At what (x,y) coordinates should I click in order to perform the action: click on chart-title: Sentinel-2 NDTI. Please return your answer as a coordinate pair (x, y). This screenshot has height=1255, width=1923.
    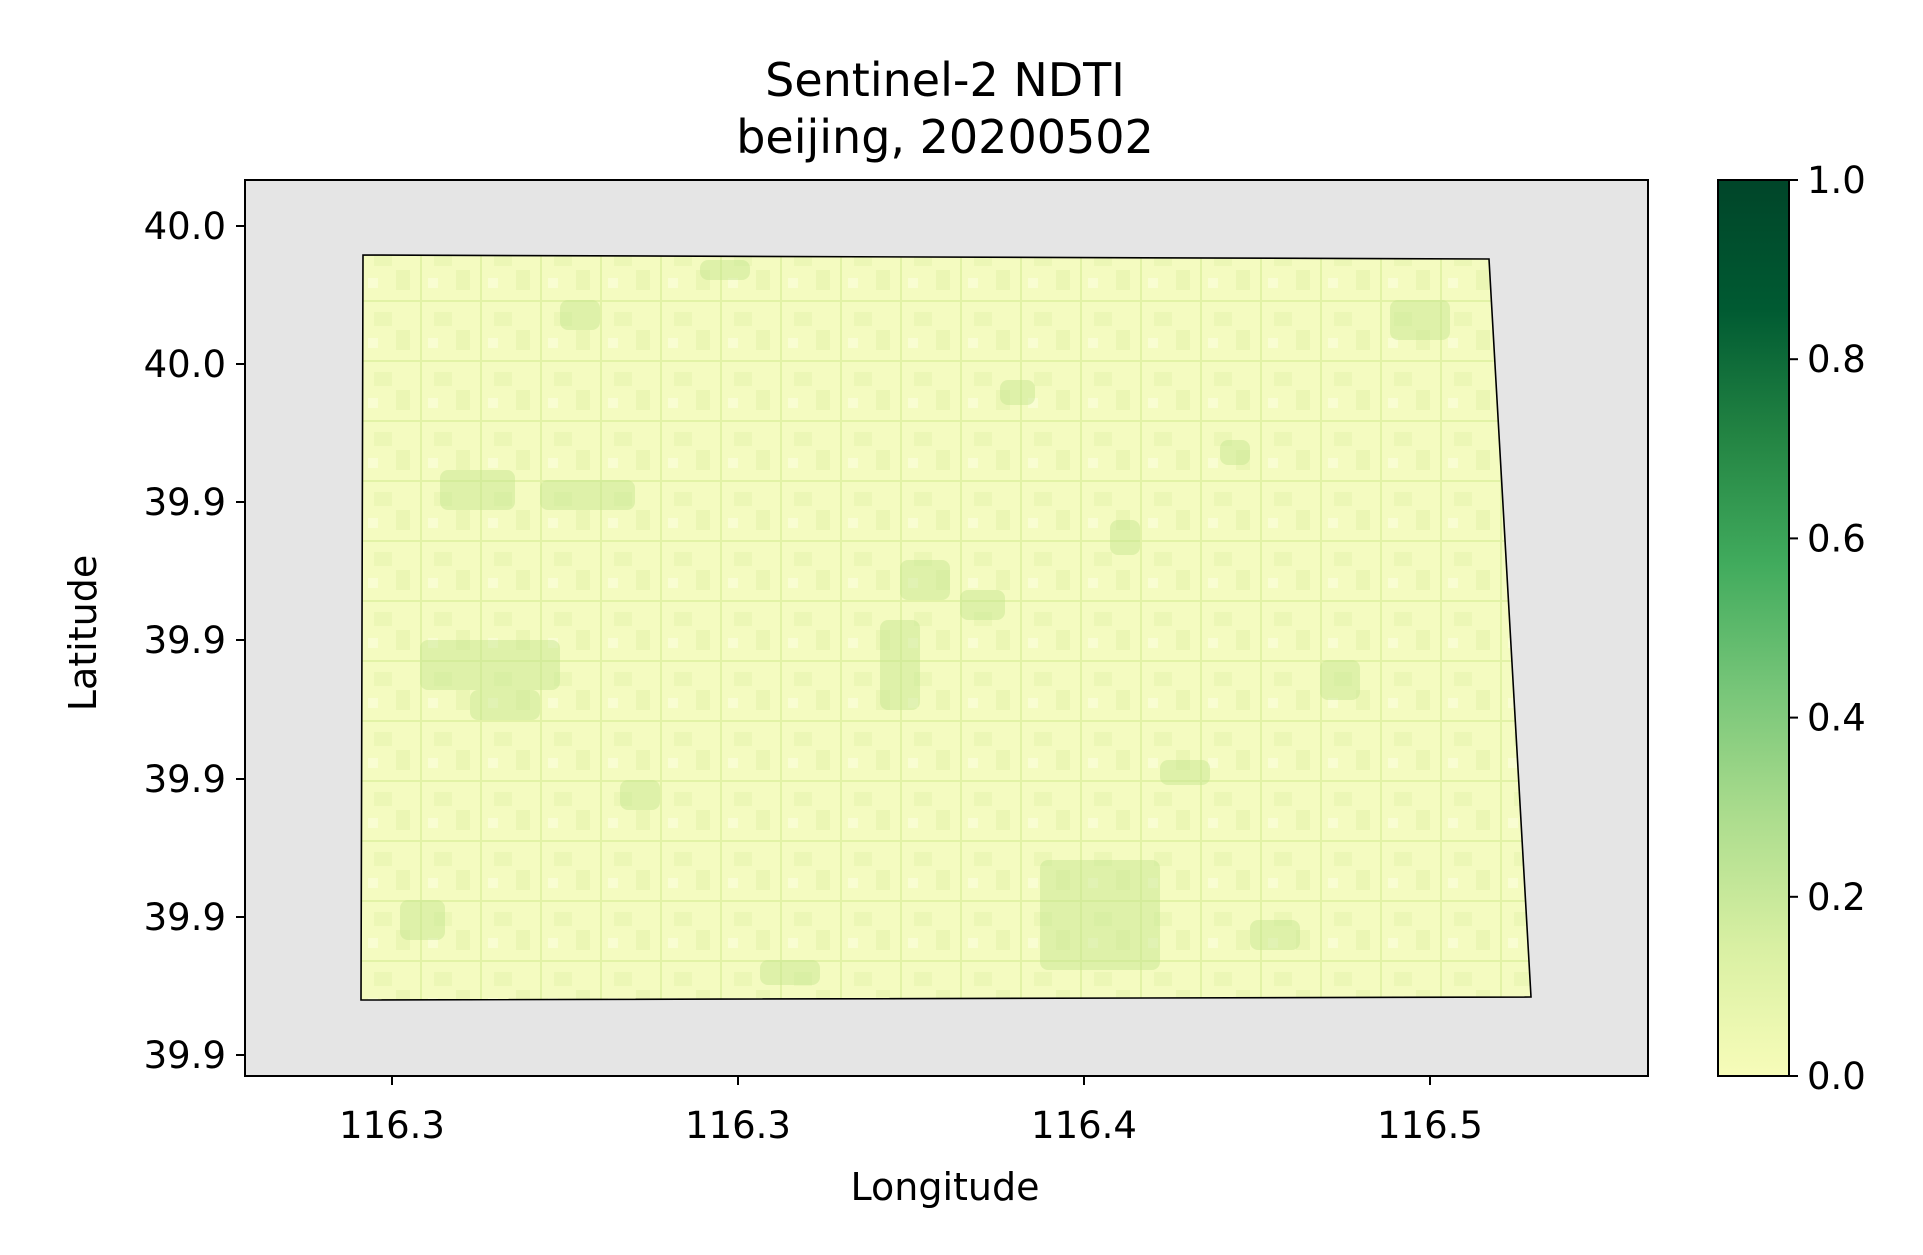
    Looking at the image, I should click on (945, 80).